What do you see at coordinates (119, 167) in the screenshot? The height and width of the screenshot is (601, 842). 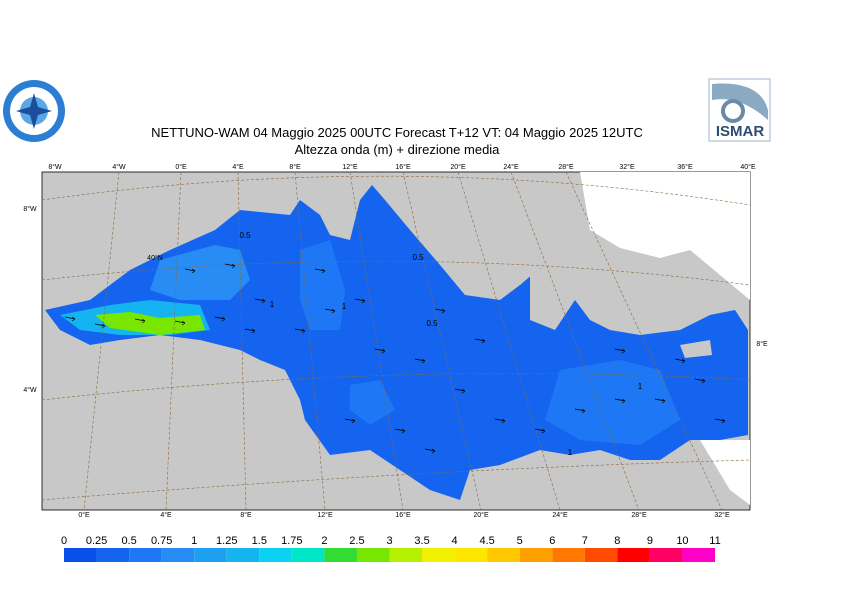 I see `lon-label: 4°W` at bounding box center [119, 167].